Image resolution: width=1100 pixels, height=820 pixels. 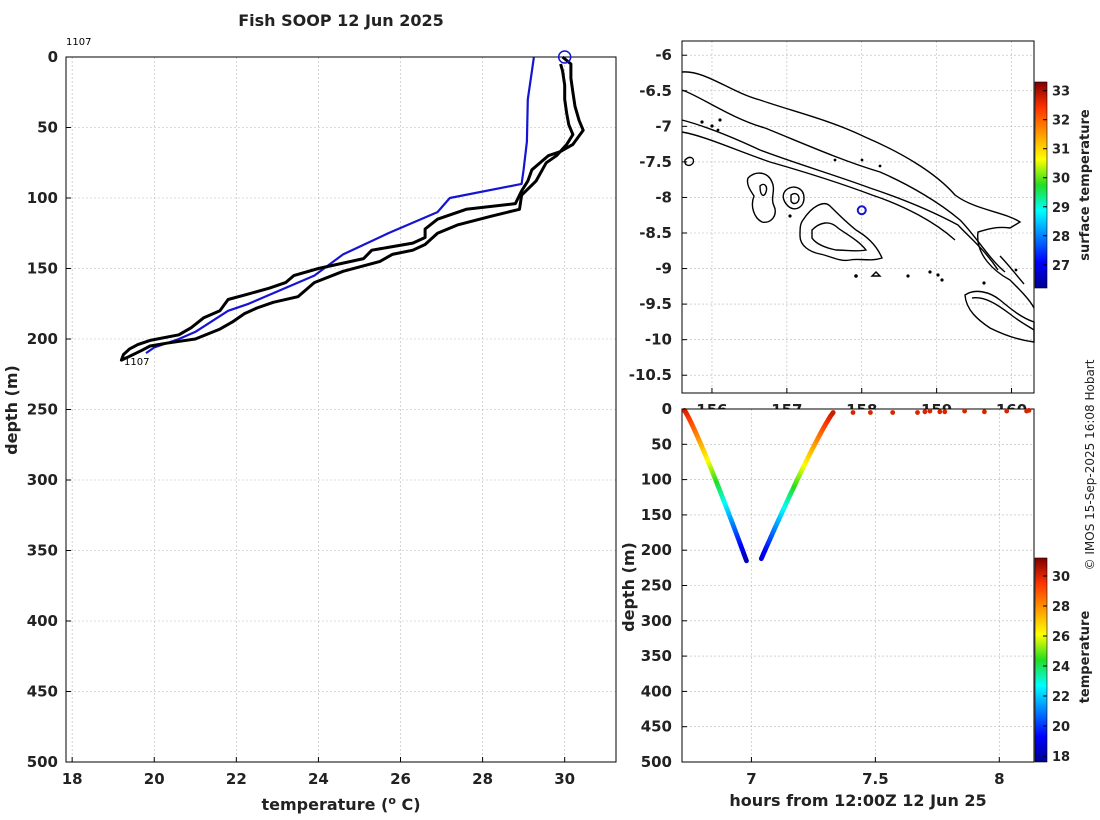 What do you see at coordinates (656, 621) in the screenshot?
I see `timeseries-tick-label-y: 300` at bounding box center [656, 621].